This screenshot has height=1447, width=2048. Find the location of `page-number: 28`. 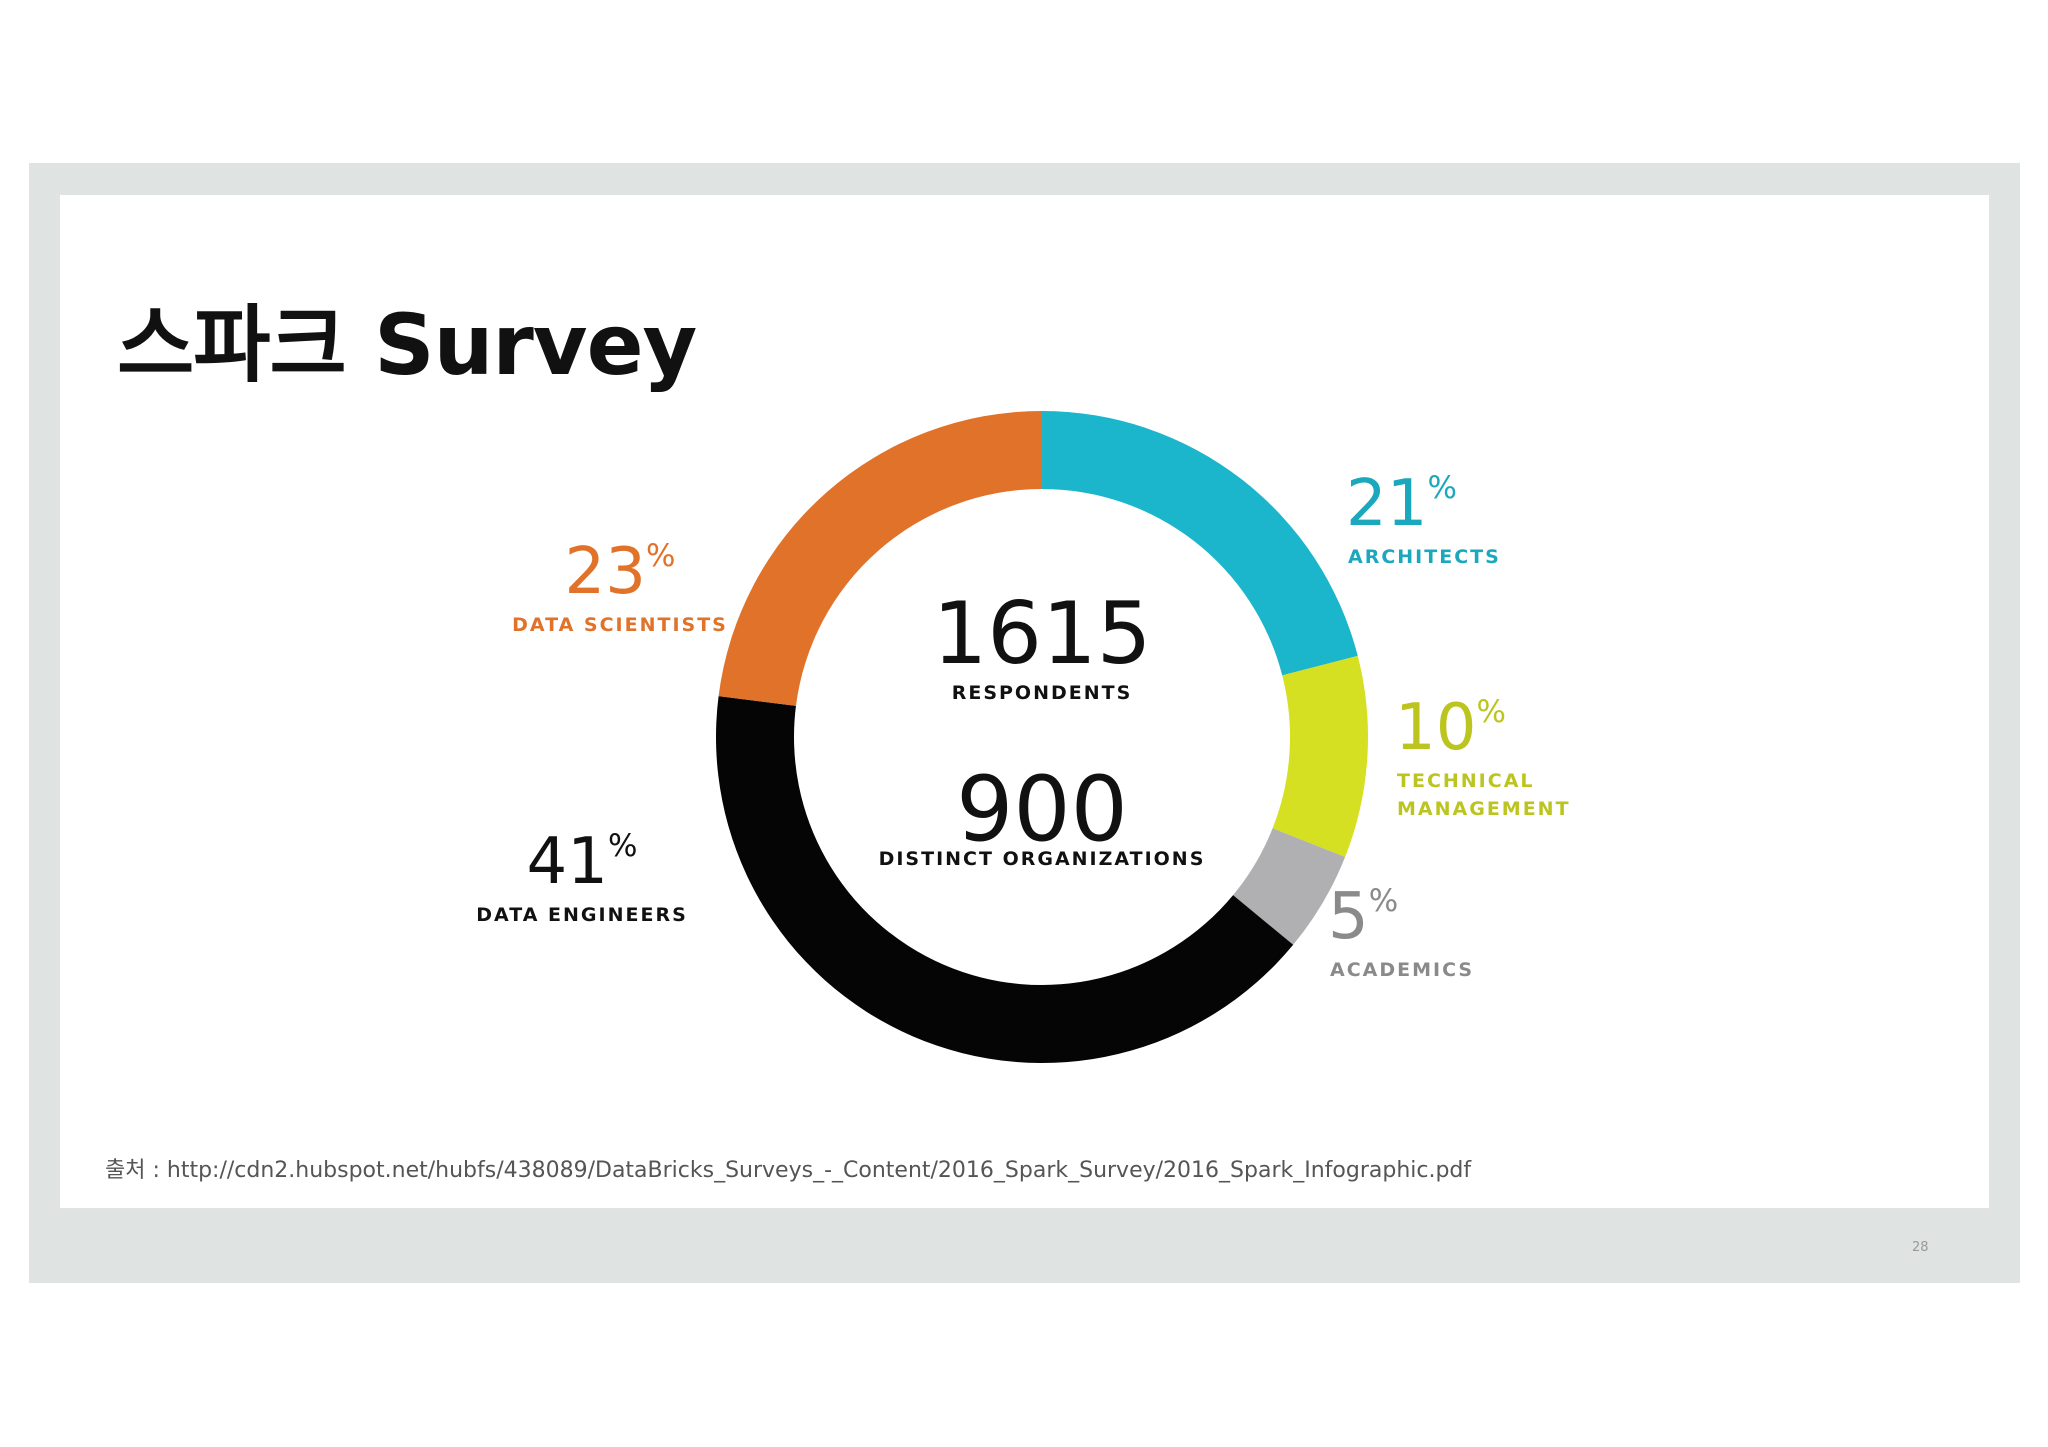

page-number: 28 is located at coordinates (1920, 1247).